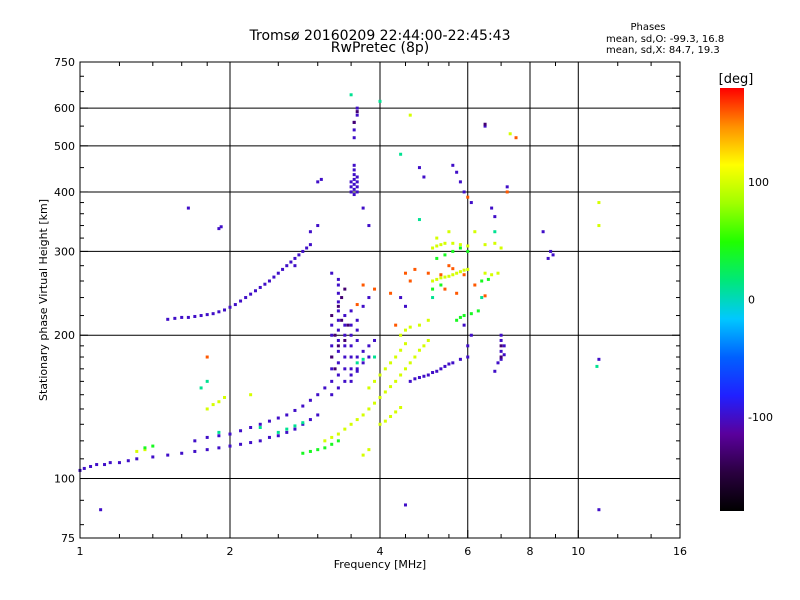 This screenshot has width=800, height=600. Describe the element at coordinates (64, 192) in the screenshot. I see `y-tick-label: 400` at that location.